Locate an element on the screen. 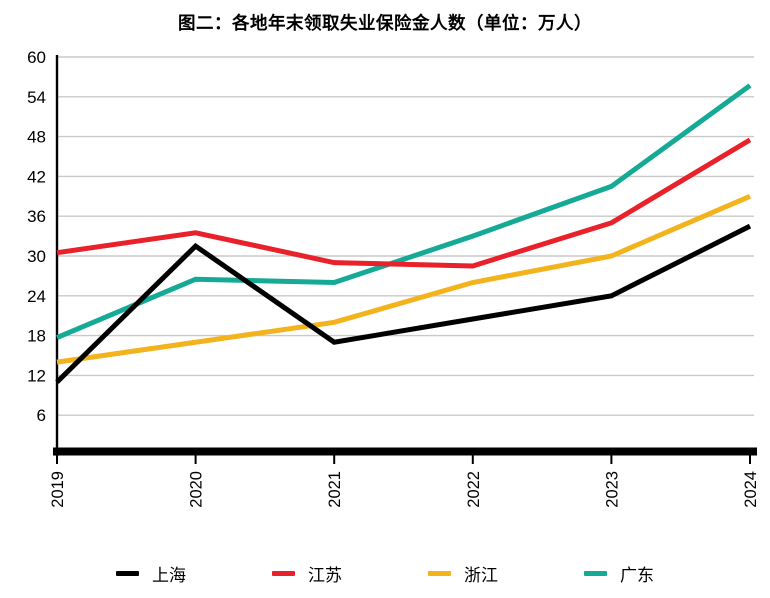  chart-title: 图二：各地年末领取失业保险金人数（单位：万人） is located at coordinates (385, 23).